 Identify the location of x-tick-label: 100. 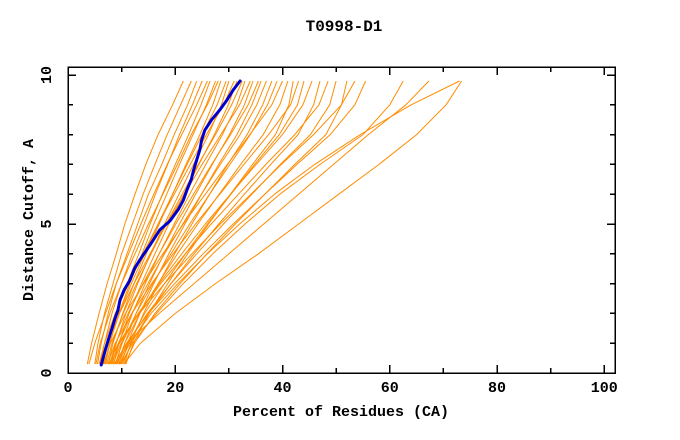
(604, 388).